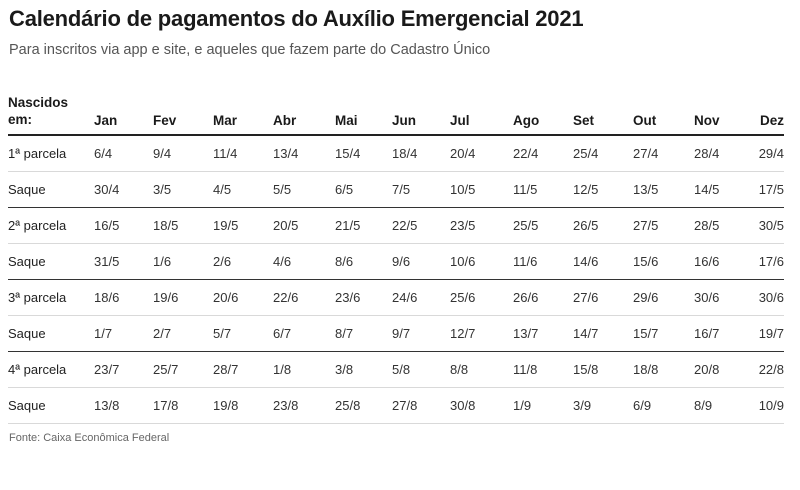  What do you see at coordinates (721, 405) in the screenshot?
I see `date-cell: 8/9` at bounding box center [721, 405].